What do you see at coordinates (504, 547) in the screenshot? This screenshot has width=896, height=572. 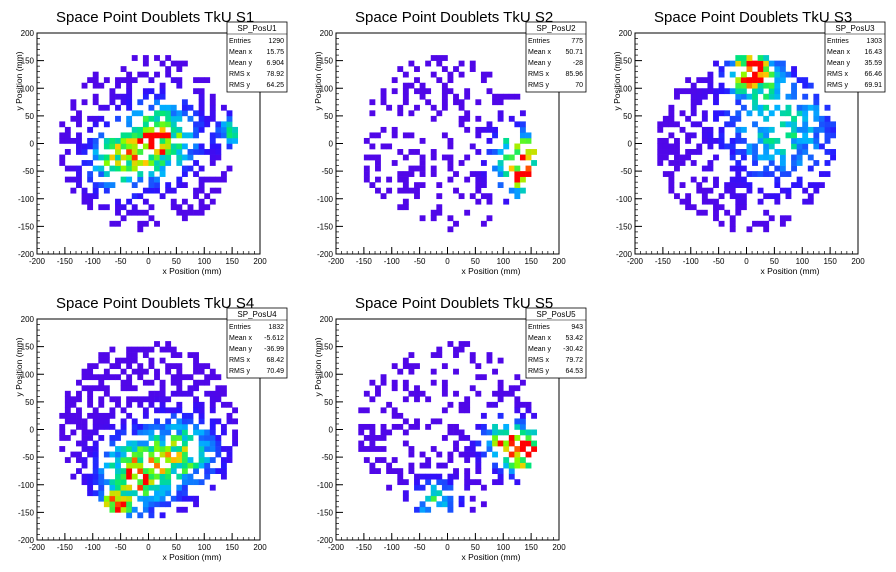 I see `x-tick-label: 100` at bounding box center [504, 547].